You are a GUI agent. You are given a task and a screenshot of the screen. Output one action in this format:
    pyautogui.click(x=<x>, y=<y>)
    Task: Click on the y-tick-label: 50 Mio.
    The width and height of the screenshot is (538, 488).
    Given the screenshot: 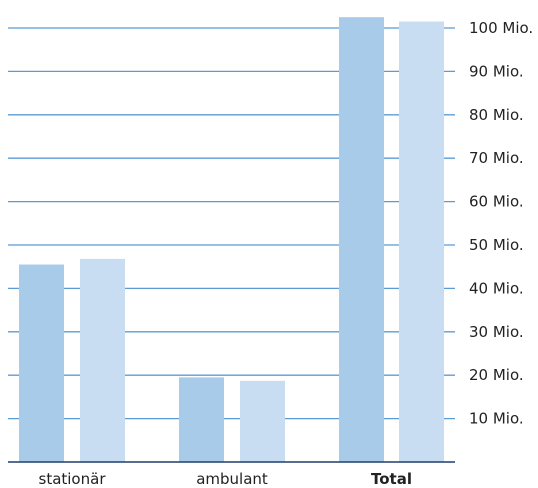 What is the action you would take?
    pyautogui.click(x=496, y=245)
    